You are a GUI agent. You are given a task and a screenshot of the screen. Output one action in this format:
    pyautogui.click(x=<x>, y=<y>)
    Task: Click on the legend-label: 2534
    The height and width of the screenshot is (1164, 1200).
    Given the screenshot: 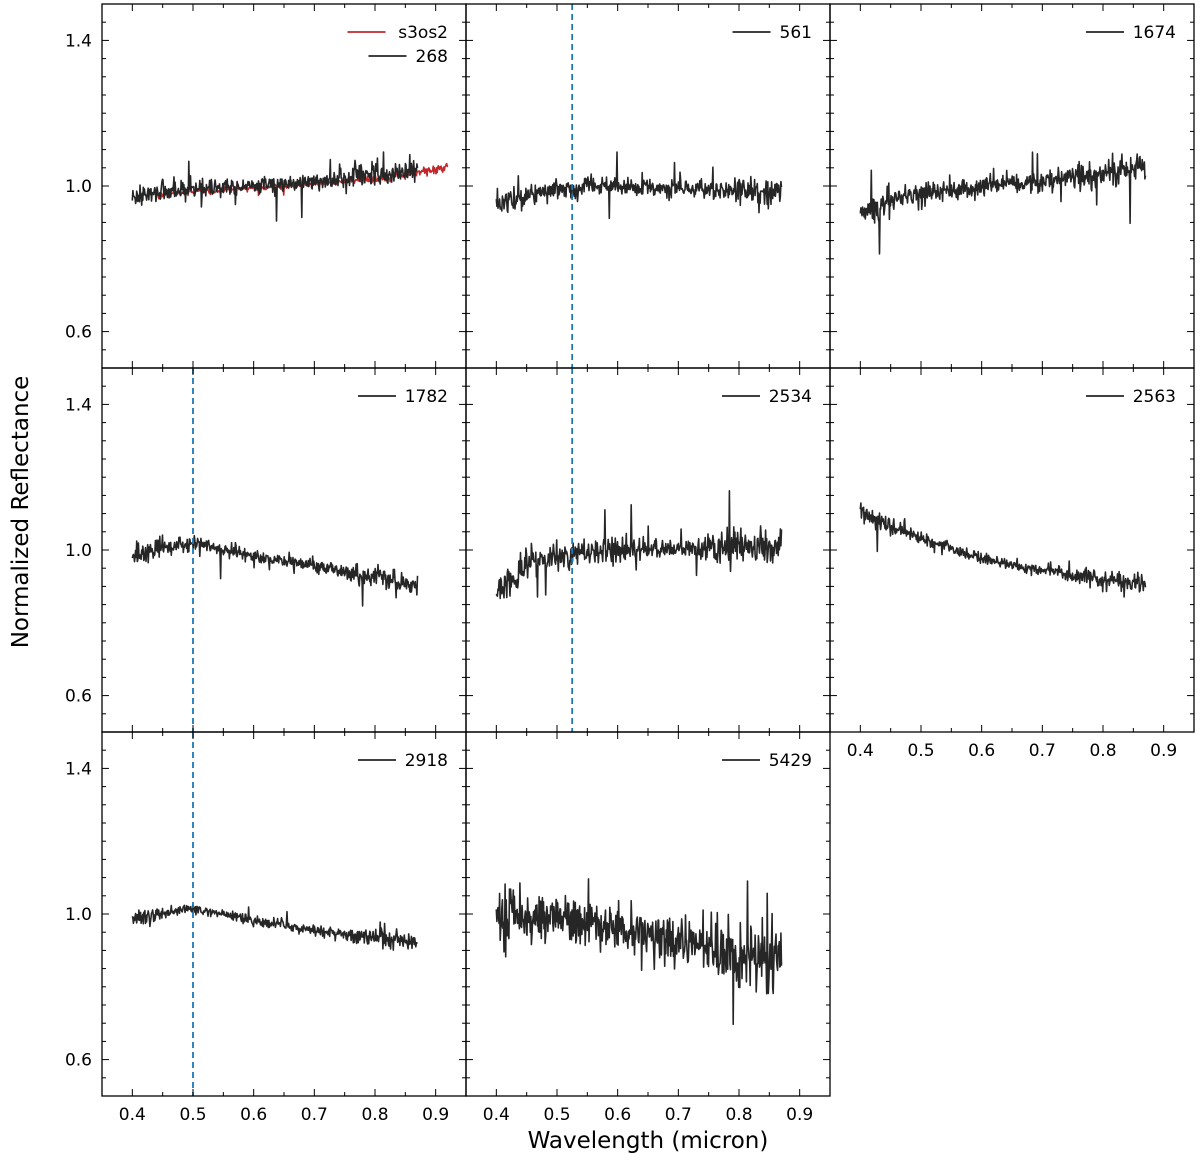 What is the action you would take?
    pyautogui.click(x=790, y=397)
    